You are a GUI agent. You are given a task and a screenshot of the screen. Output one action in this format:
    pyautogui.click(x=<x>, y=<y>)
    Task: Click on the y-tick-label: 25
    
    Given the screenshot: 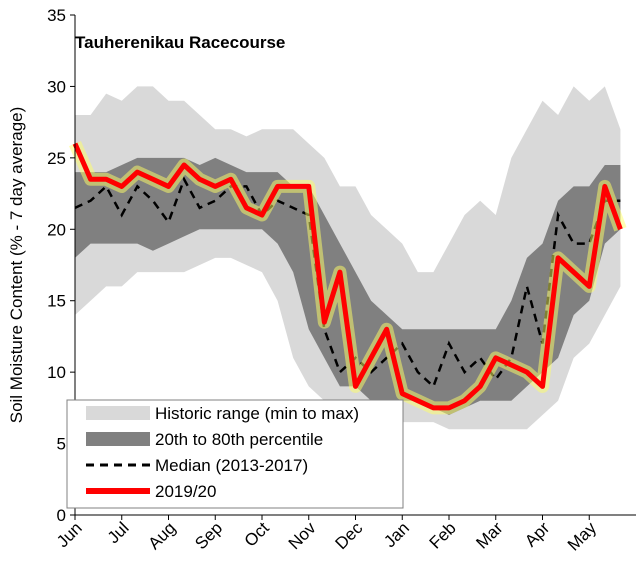 What is the action you would take?
    pyautogui.click(x=56, y=158)
    